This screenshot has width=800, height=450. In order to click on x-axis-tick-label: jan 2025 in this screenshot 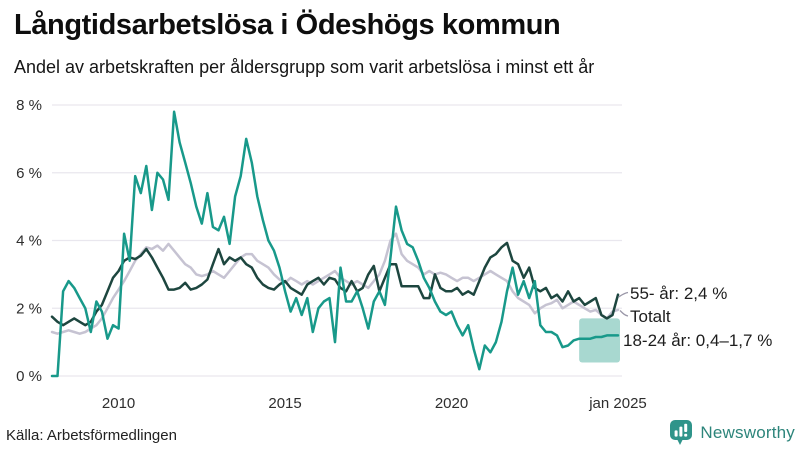, I will do `click(617, 403)`.